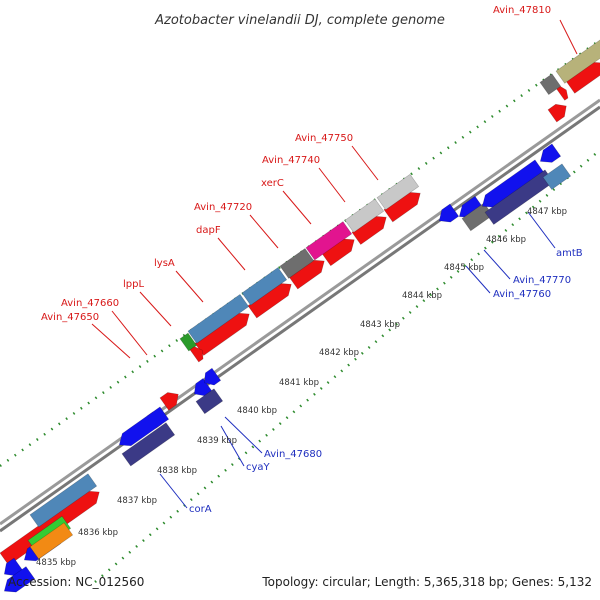  Describe the element at coordinates (164, 263) in the screenshot. I see `gene-label-lysa: lysA` at that location.